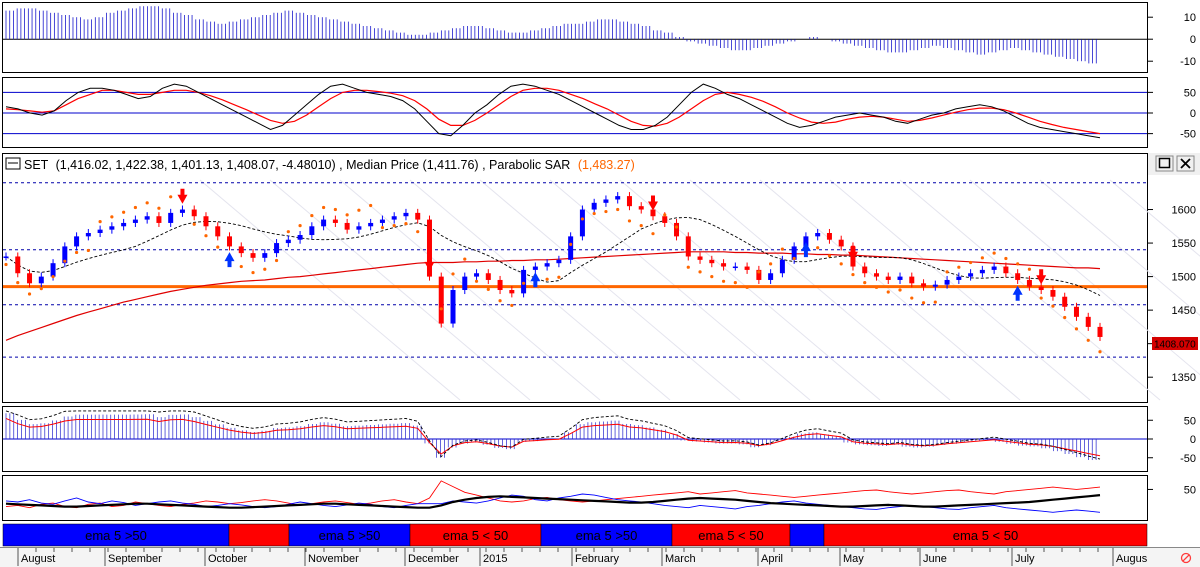 This screenshot has height=567, width=1200. Describe the element at coordinates (1188, 62) in the screenshot. I see `top_histogram-tick-label: -10` at that location.